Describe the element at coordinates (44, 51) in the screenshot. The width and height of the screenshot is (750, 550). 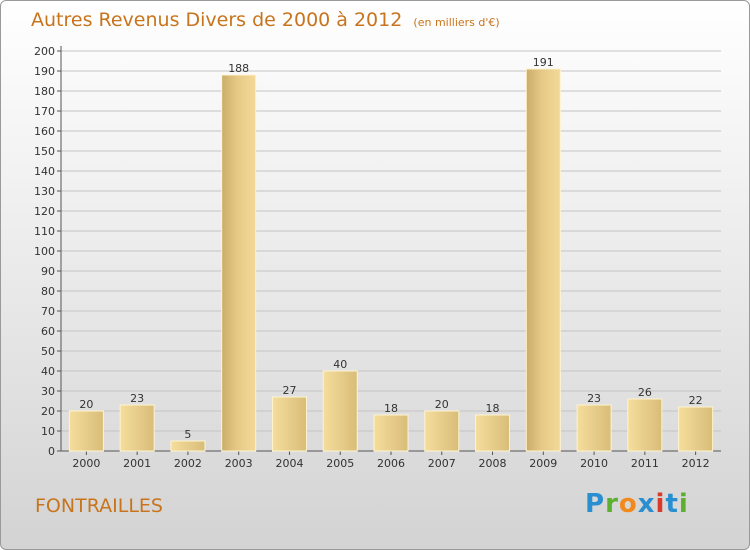
I see `y-tick-label: 200` at that location.